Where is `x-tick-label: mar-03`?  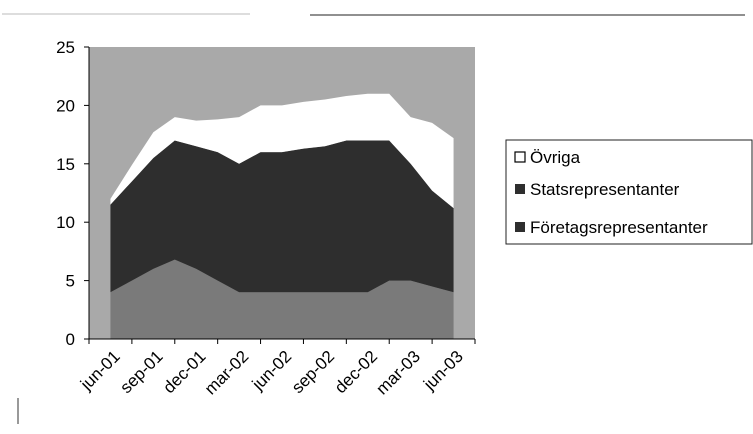 x-tick-label: mar-03 is located at coordinates (398, 373).